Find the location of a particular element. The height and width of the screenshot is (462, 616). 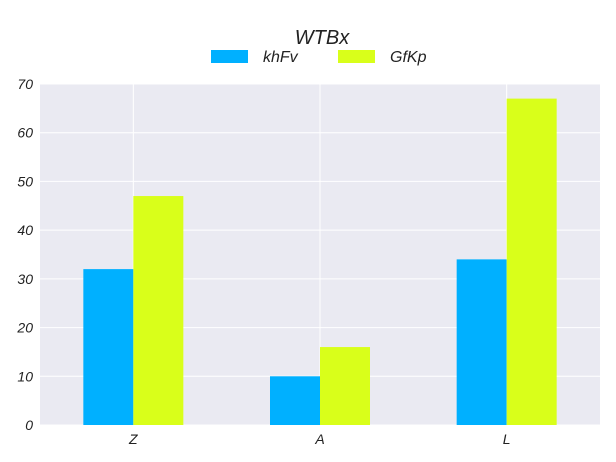

y-tick-label-6: 60 is located at coordinates (25, 133).